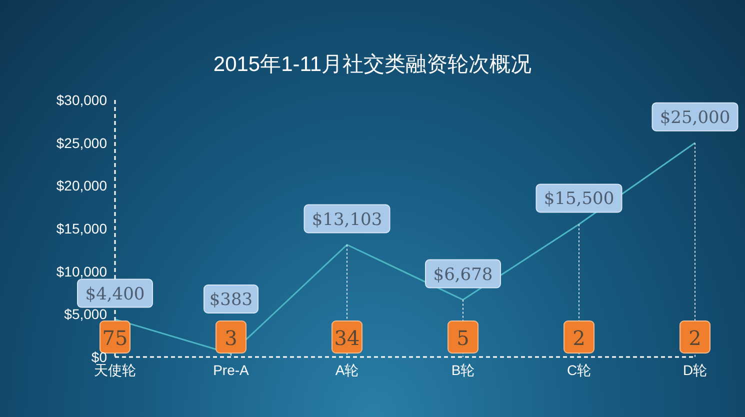 The image size is (745, 417). Describe the element at coordinates (579, 199) in the screenshot. I see `data-label: $15,500` at that location.